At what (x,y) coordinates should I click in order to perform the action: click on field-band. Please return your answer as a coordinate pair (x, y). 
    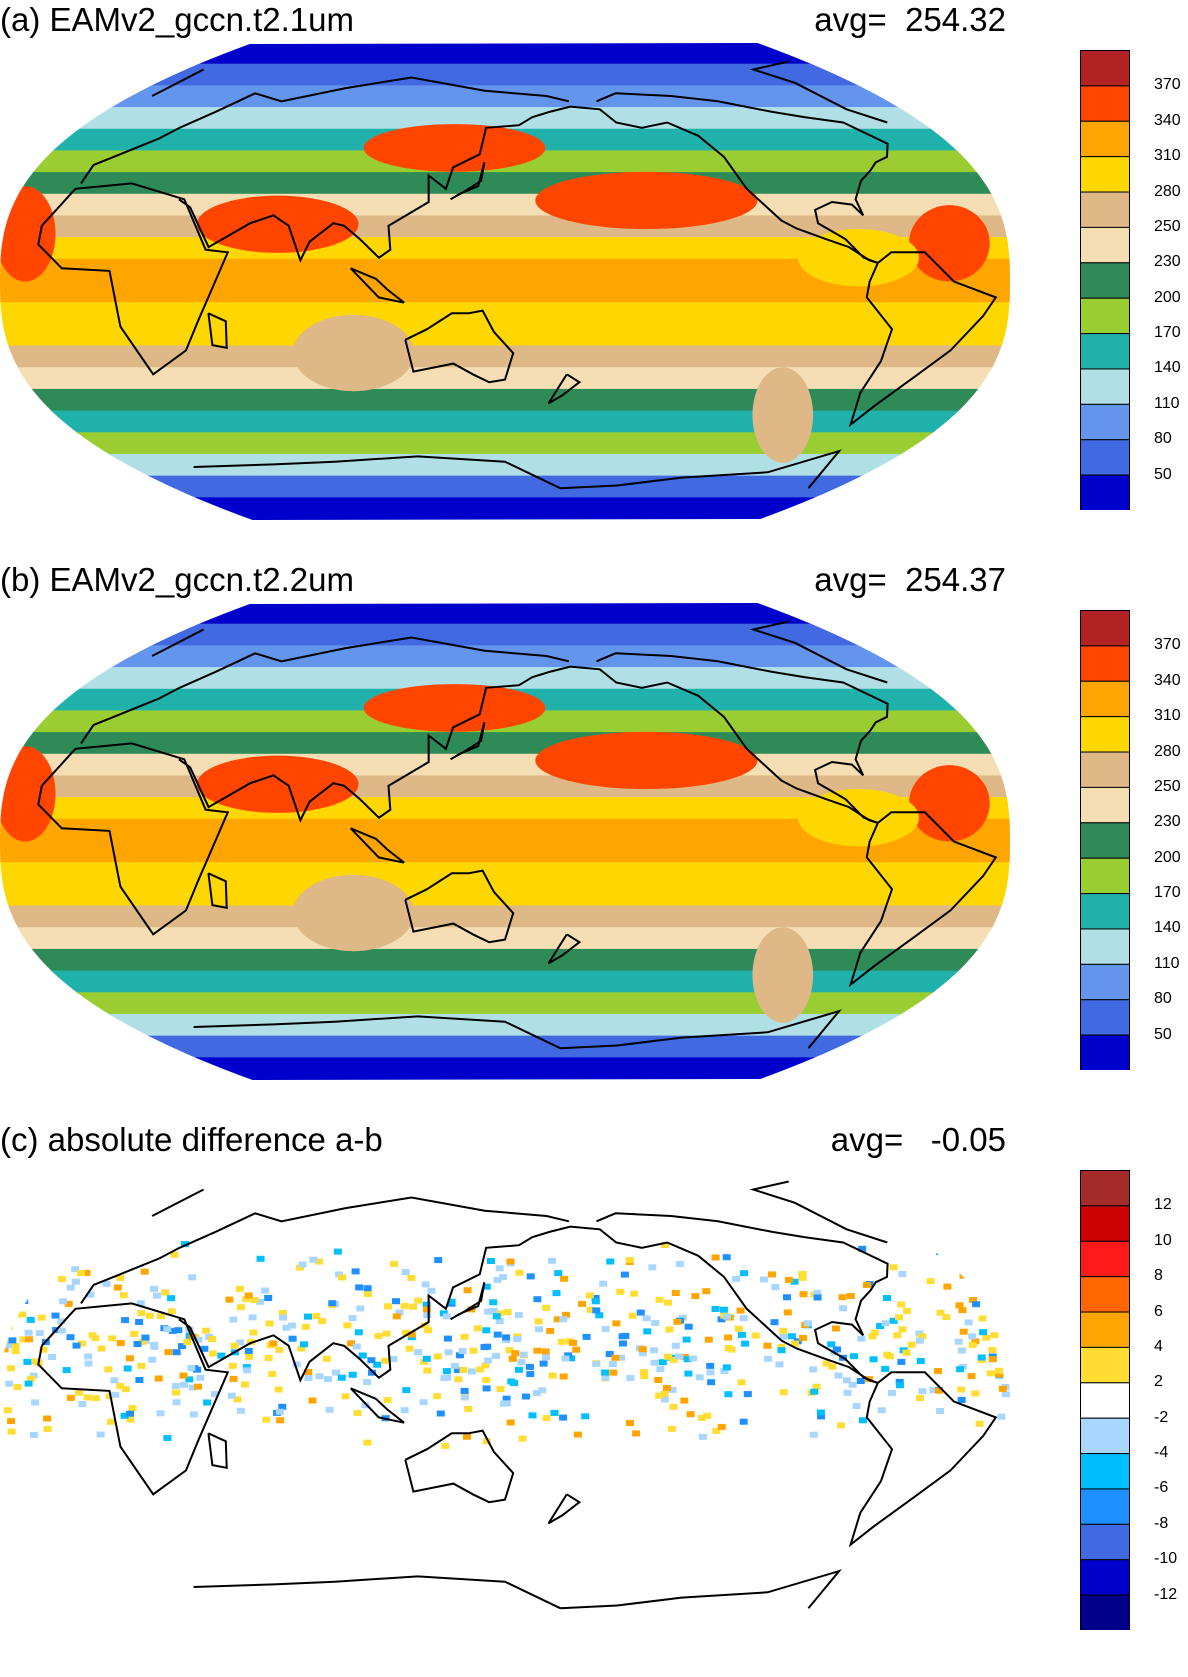
    Looking at the image, I should click on (505, 1004).